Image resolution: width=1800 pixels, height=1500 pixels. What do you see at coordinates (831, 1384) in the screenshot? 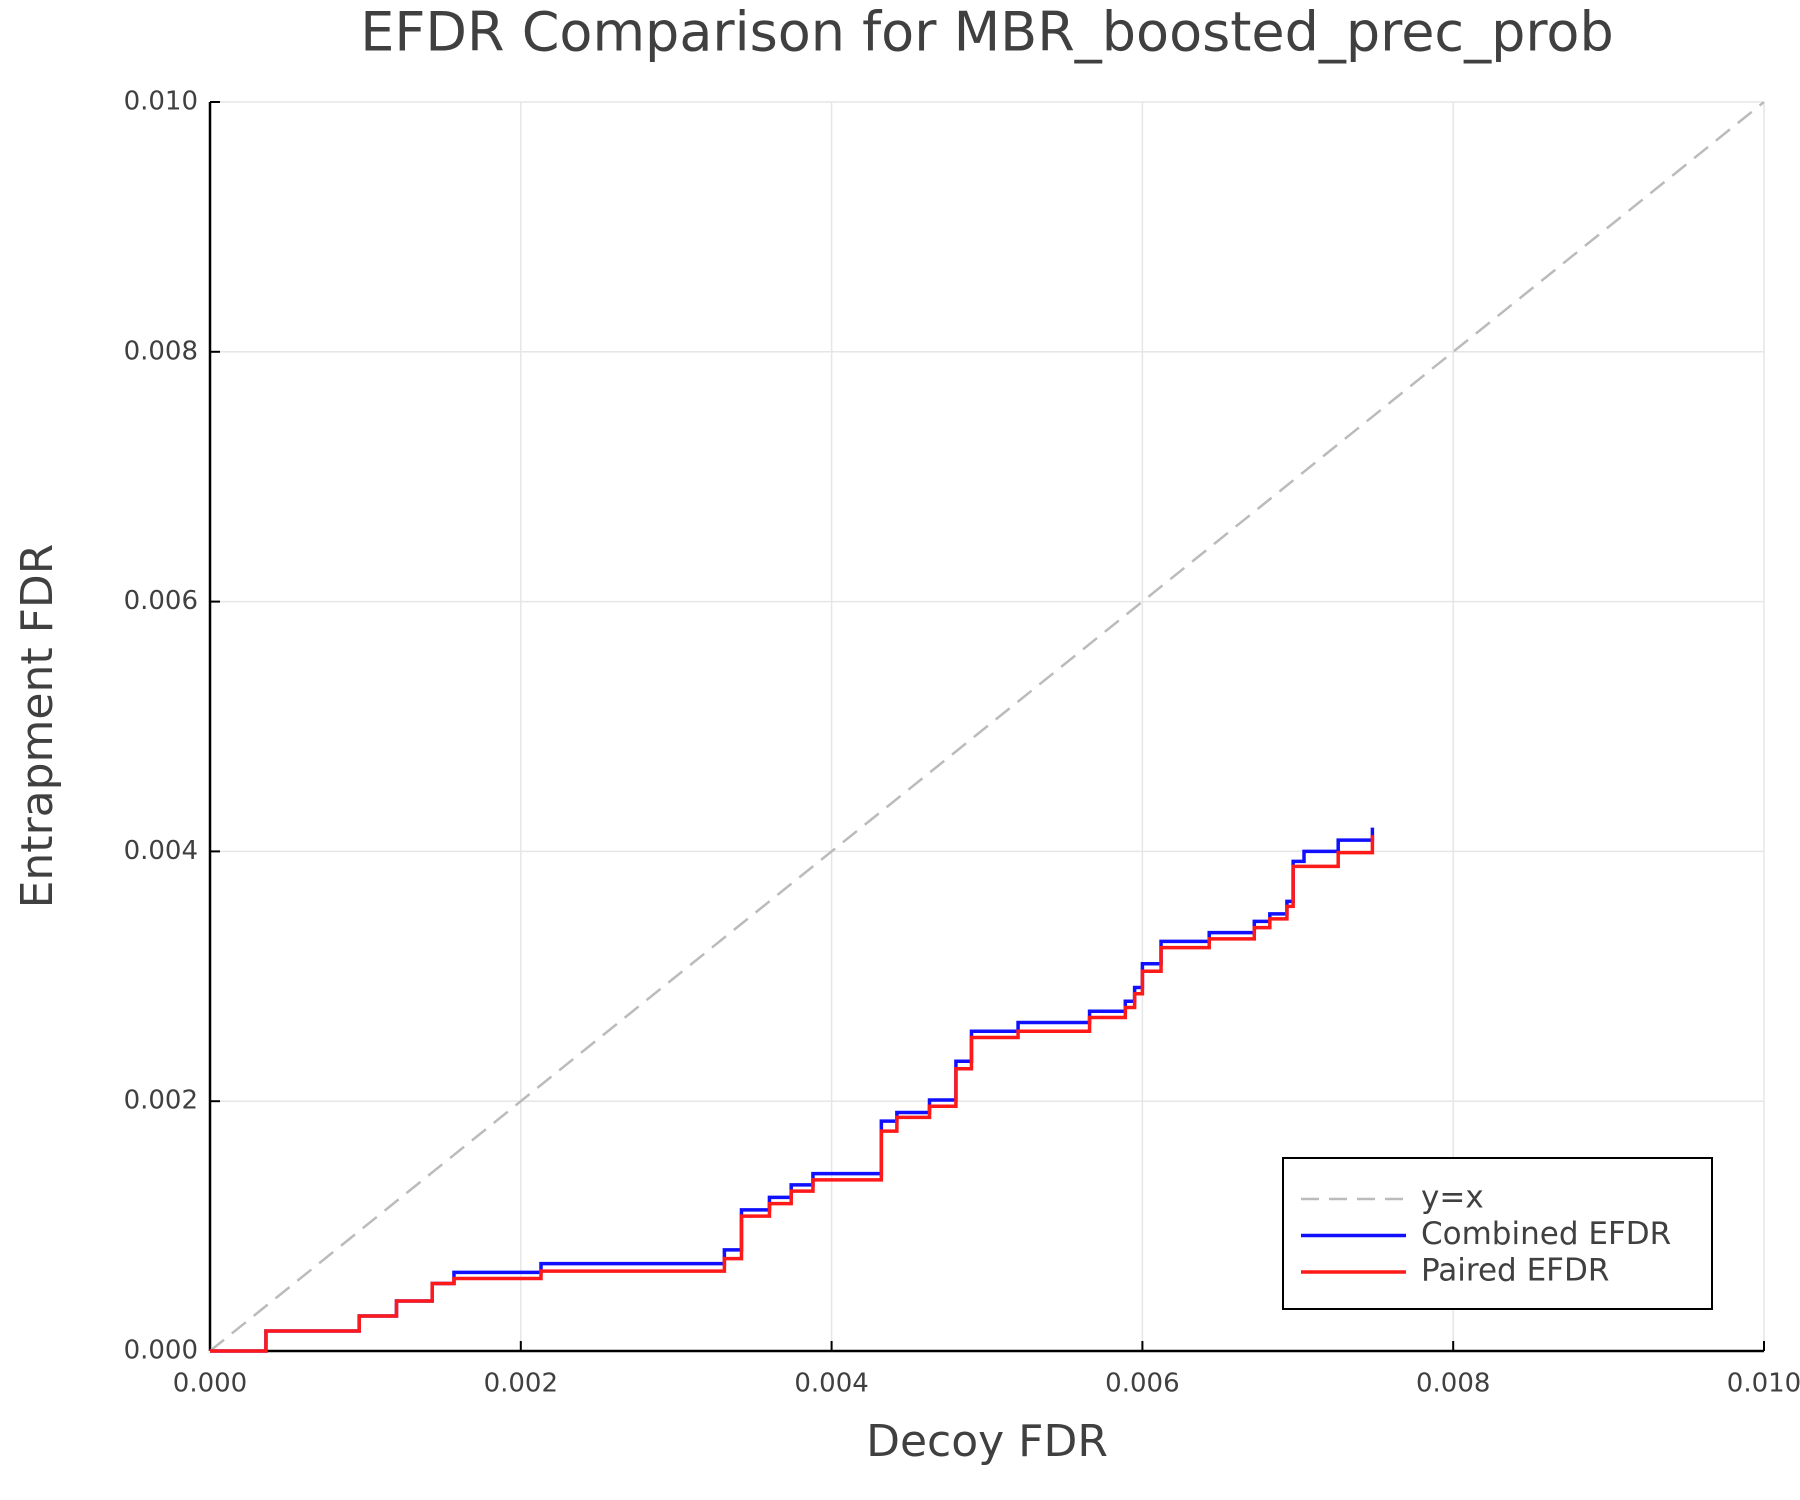
I see `x-tick-label: 0.004` at bounding box center [831, 1384].